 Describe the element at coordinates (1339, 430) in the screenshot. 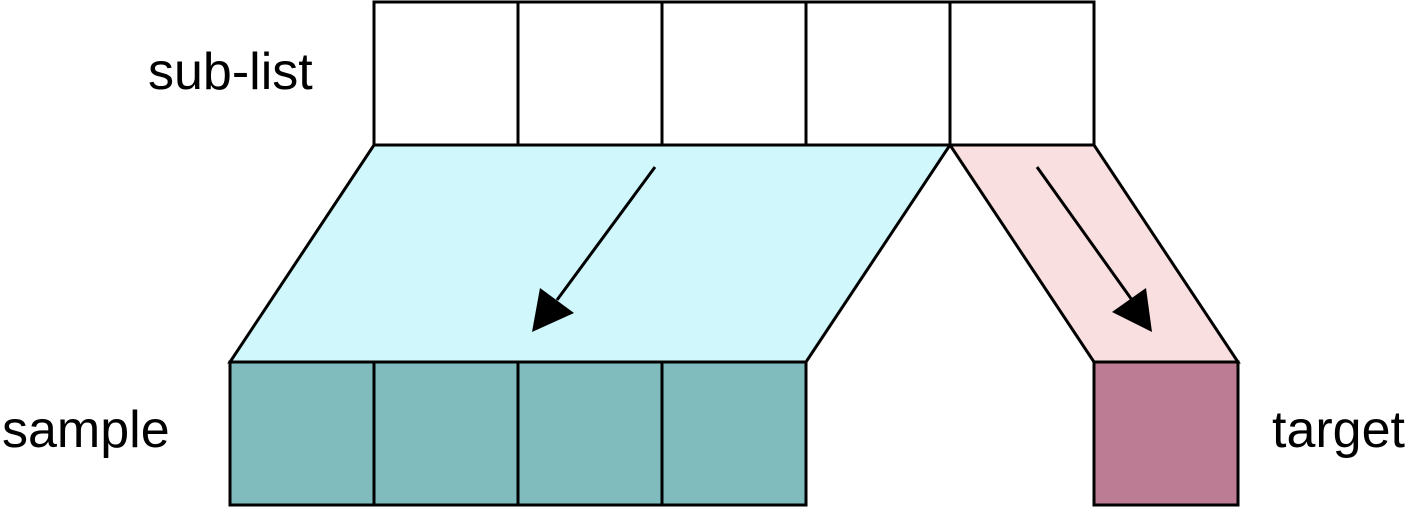

I see `target-label: target` at that location.